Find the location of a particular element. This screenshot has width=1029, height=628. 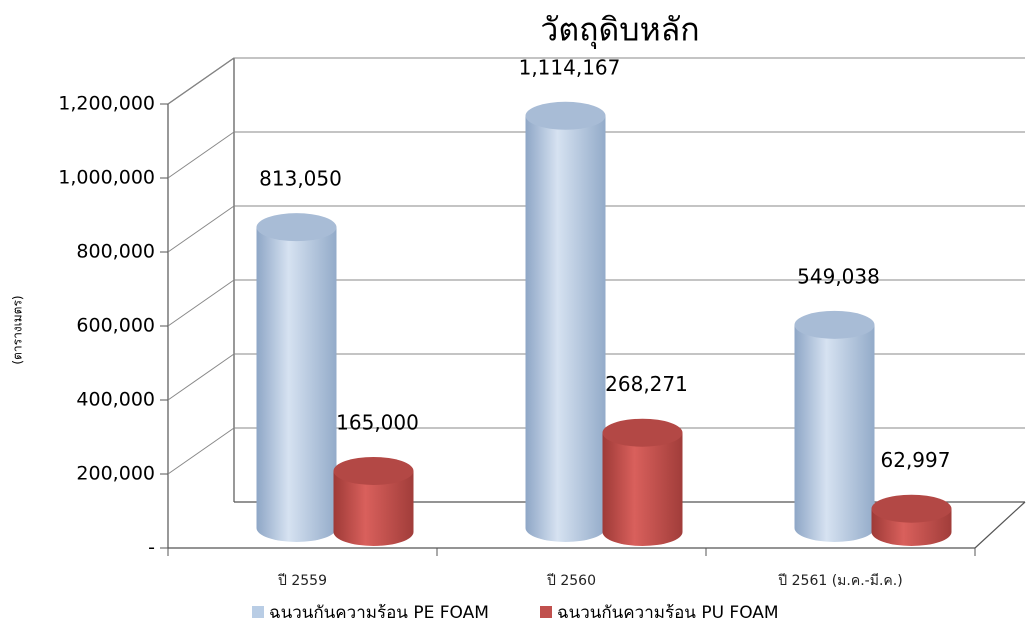

y-tick-label: 600,000 is located at coordinates (115, 326).